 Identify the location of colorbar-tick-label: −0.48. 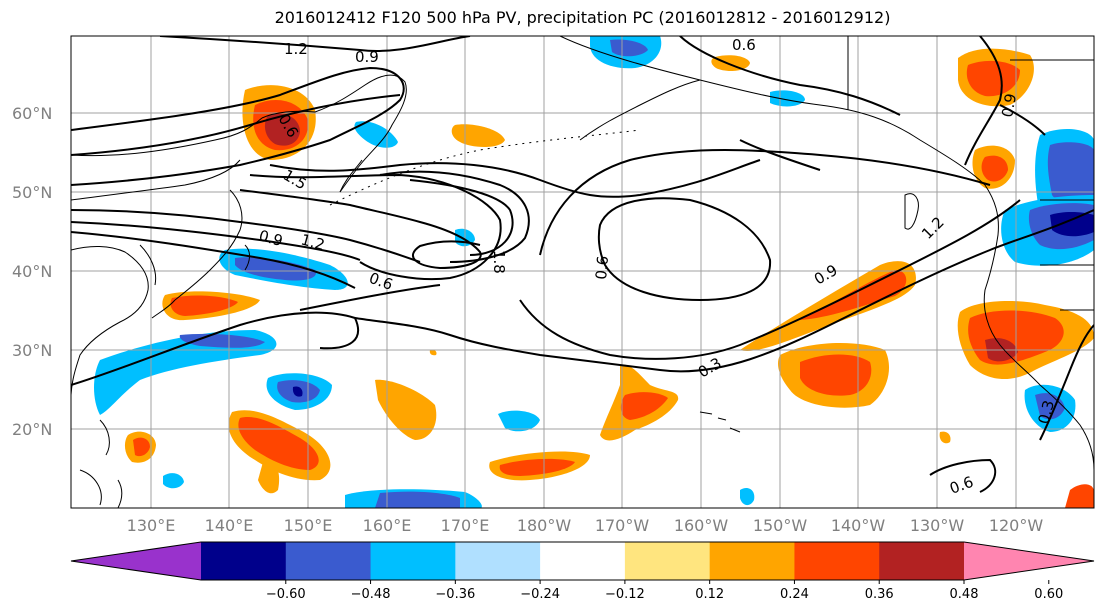
(371, 594).